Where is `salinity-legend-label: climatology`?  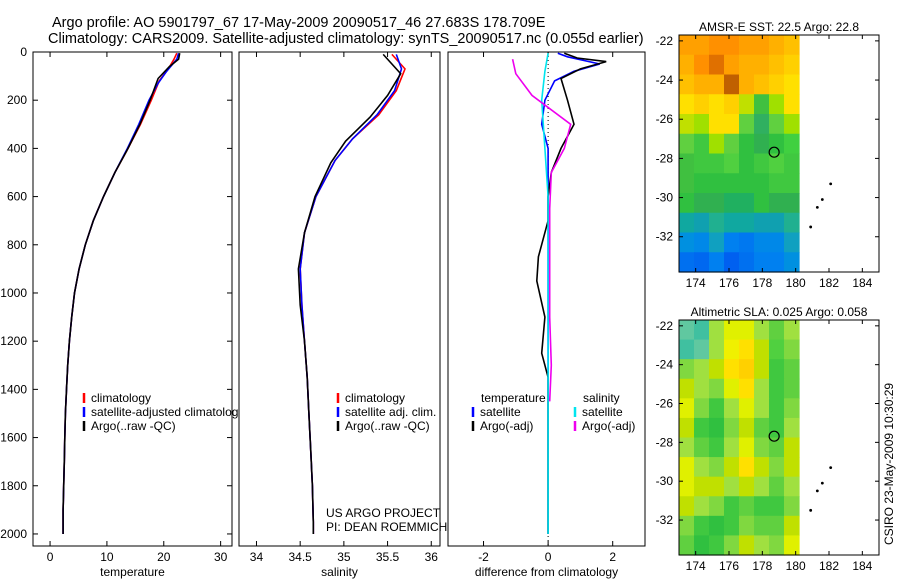
salinity-legend-label: climatology is located at coordinates (375, 398).